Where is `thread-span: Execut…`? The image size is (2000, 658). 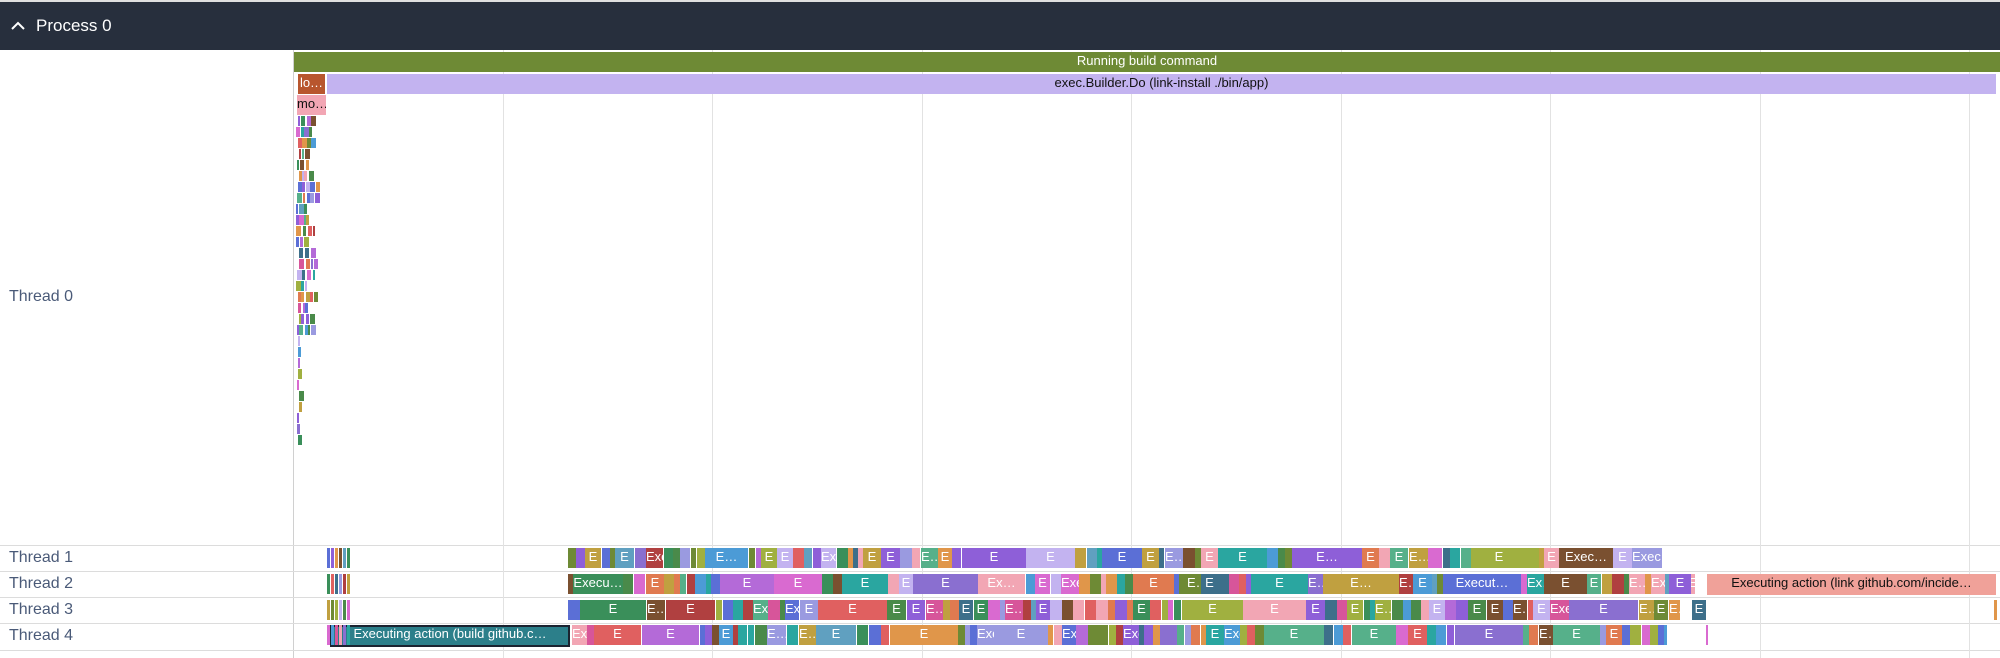 thread-span: Execut… is located at coordinates (1482, 584).